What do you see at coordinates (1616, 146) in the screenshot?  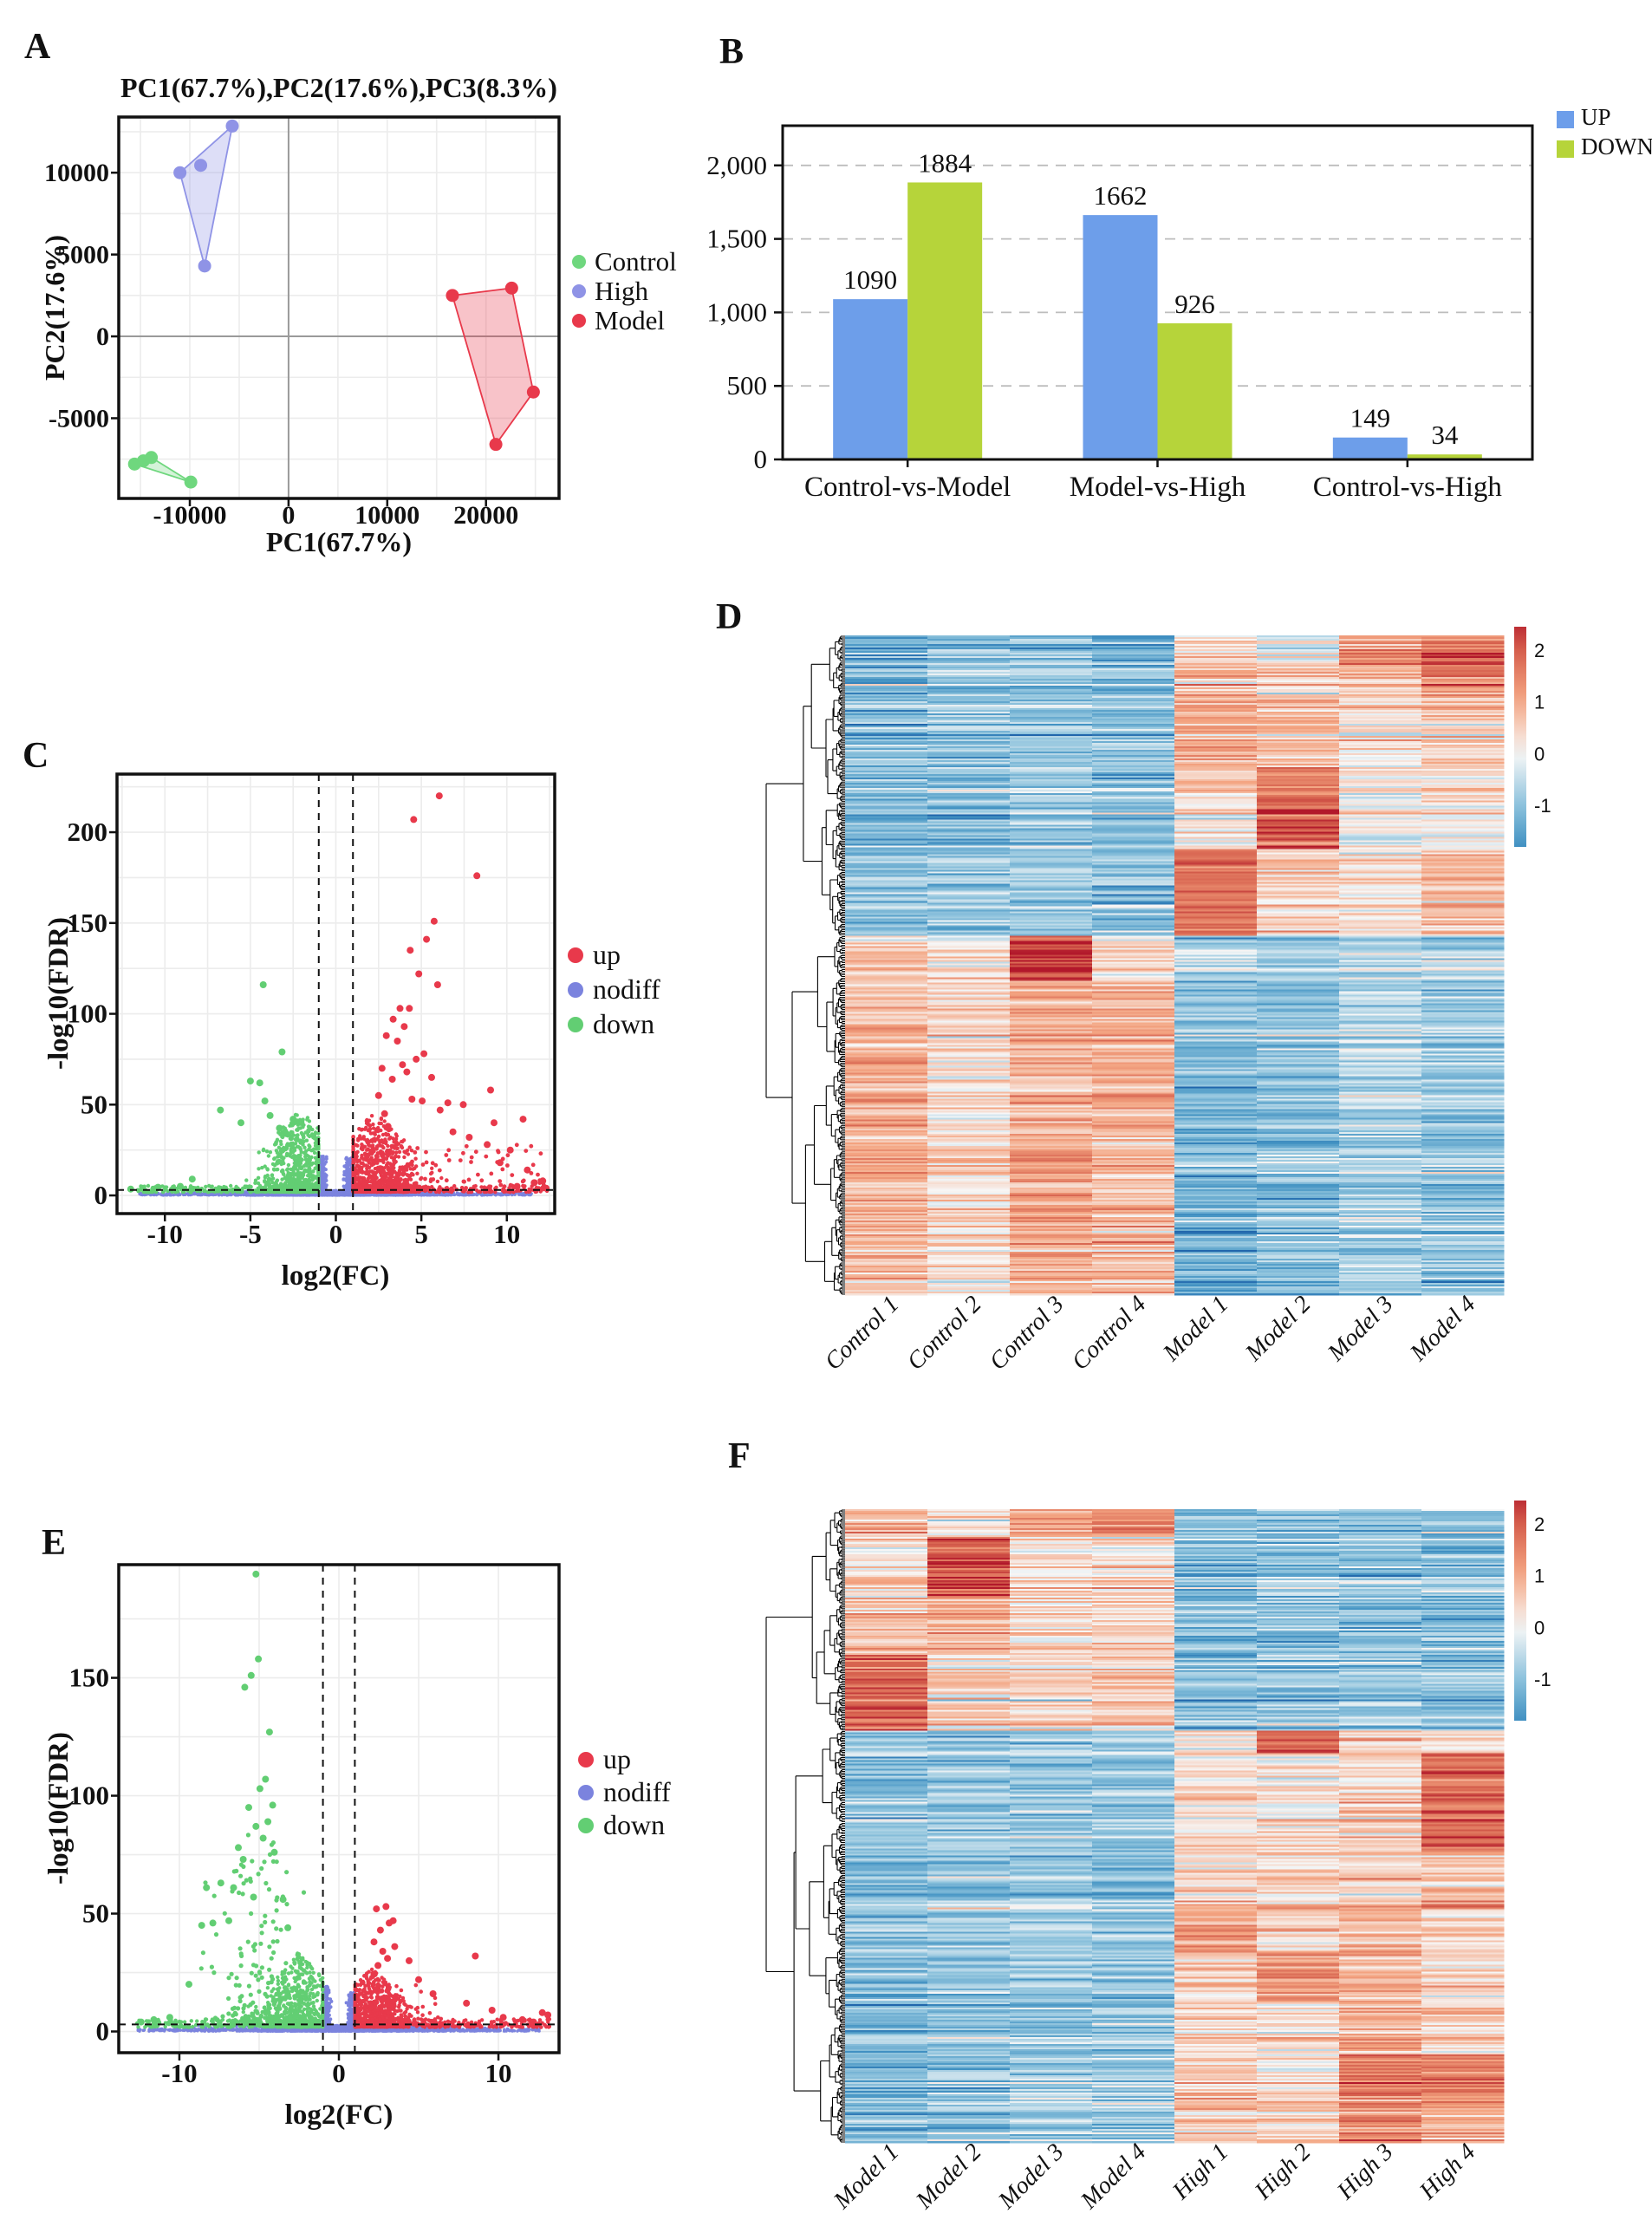 I see `svg-text: DOWN` at bounding box center [1616, 146].